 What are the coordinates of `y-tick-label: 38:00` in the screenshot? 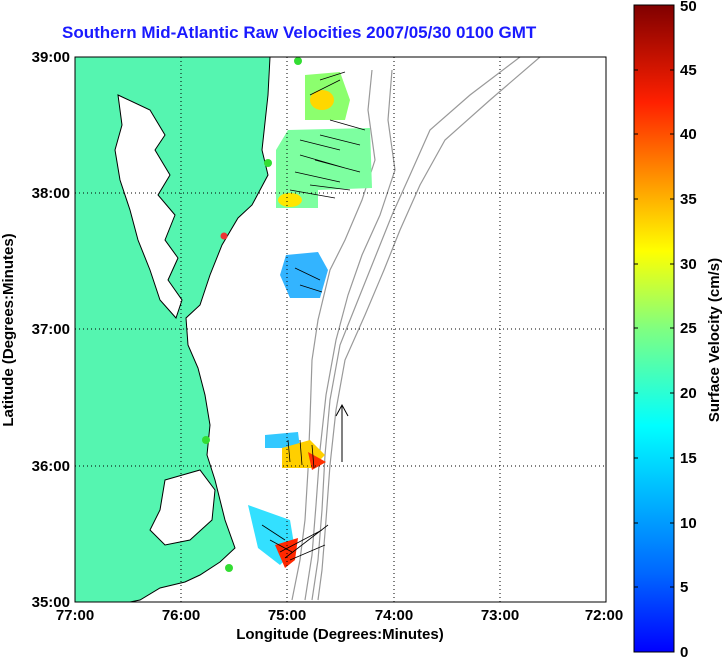 It's located at (51, 193).